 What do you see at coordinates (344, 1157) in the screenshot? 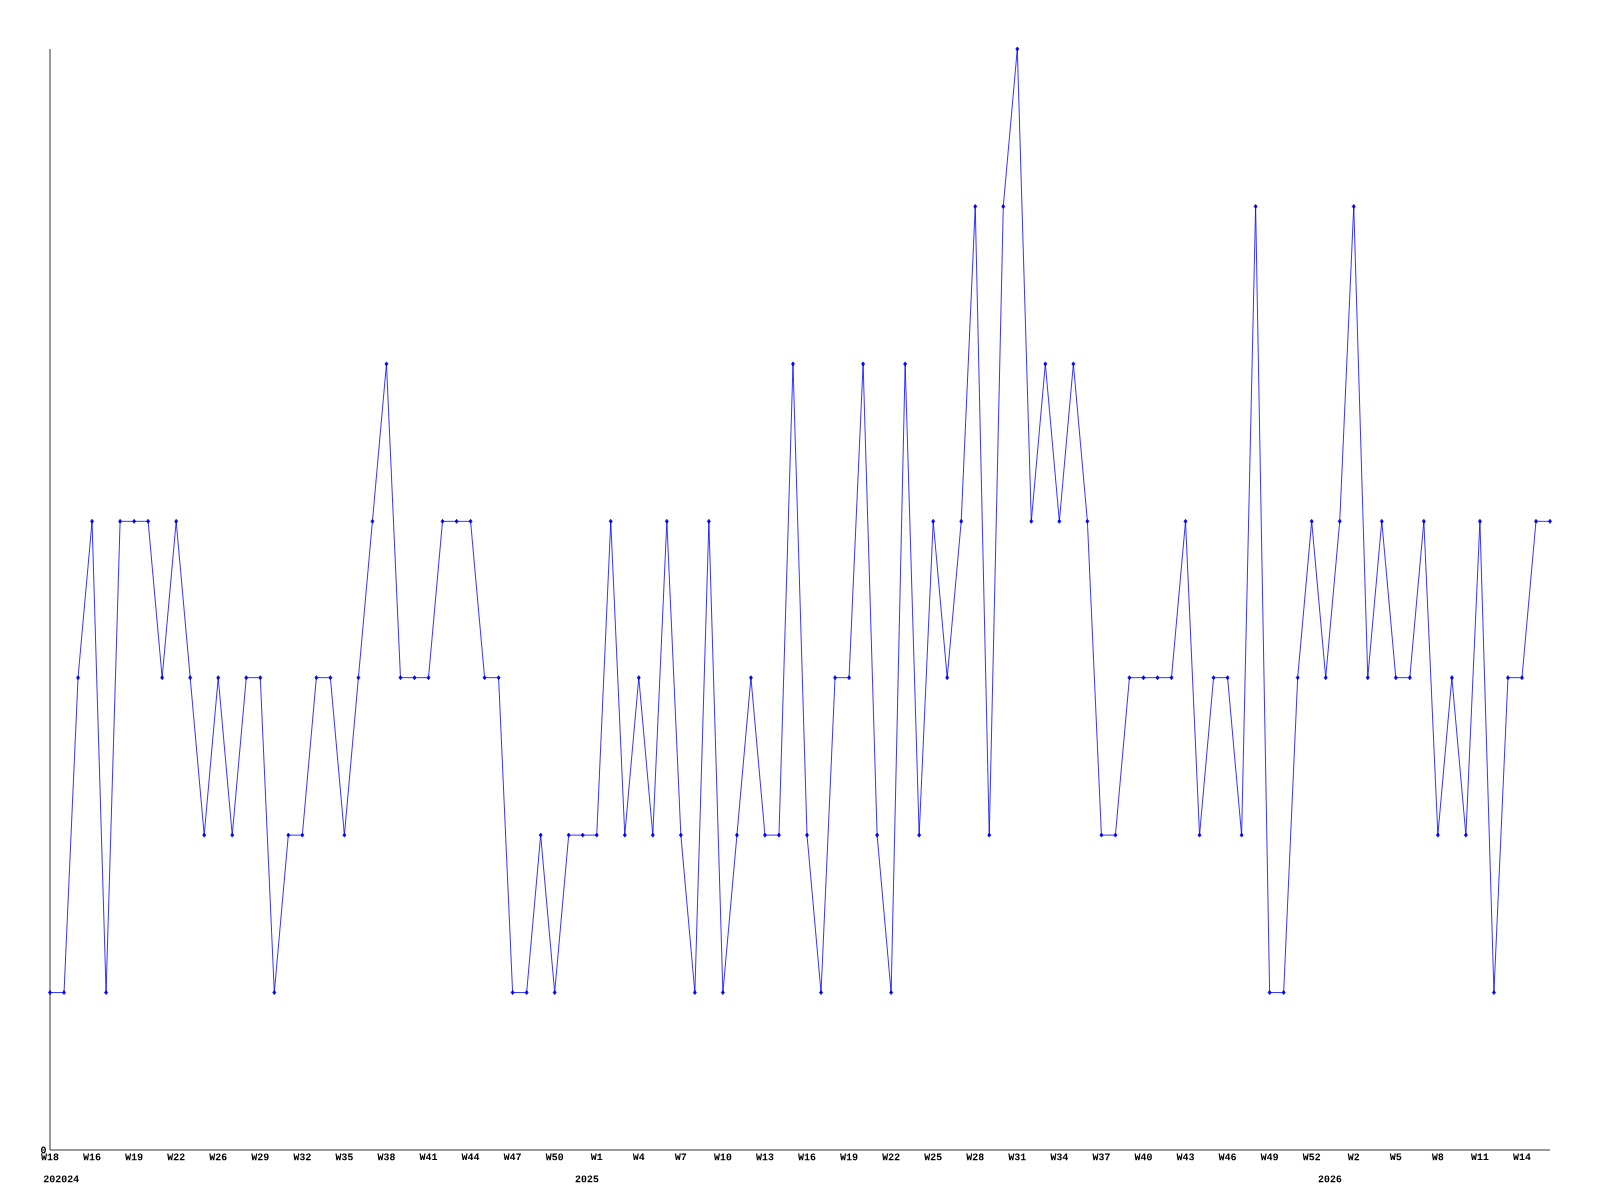
I see `x-tick-label: W35` at bounding box center [344, 1157].